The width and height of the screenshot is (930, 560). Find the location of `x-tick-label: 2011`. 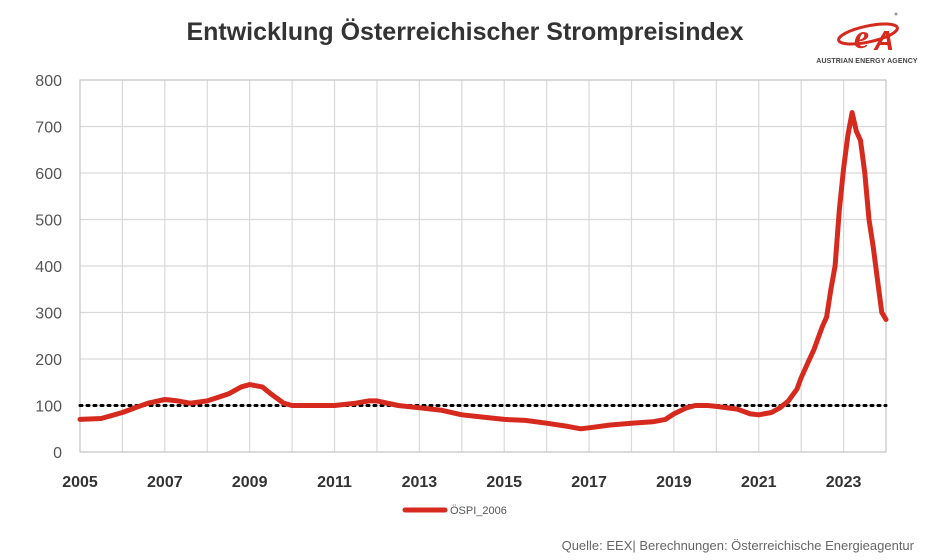

x-tick-label: 2011 is located at coordinates (334, 482).